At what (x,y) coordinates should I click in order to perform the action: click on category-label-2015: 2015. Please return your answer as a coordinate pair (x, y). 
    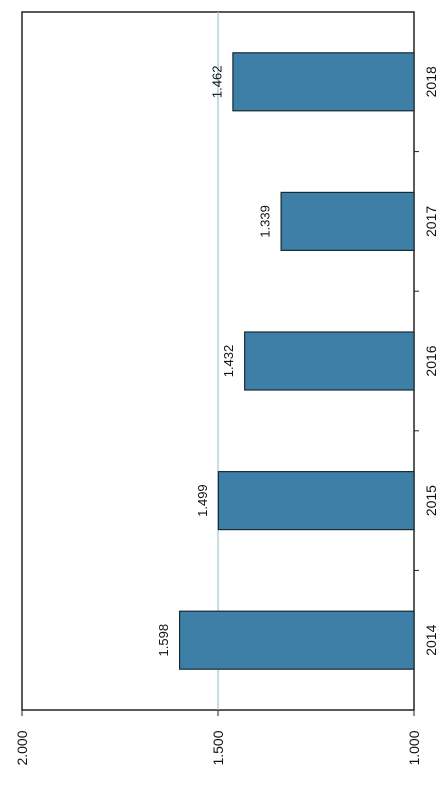
    Looking at the image, I should click on (431, 500).